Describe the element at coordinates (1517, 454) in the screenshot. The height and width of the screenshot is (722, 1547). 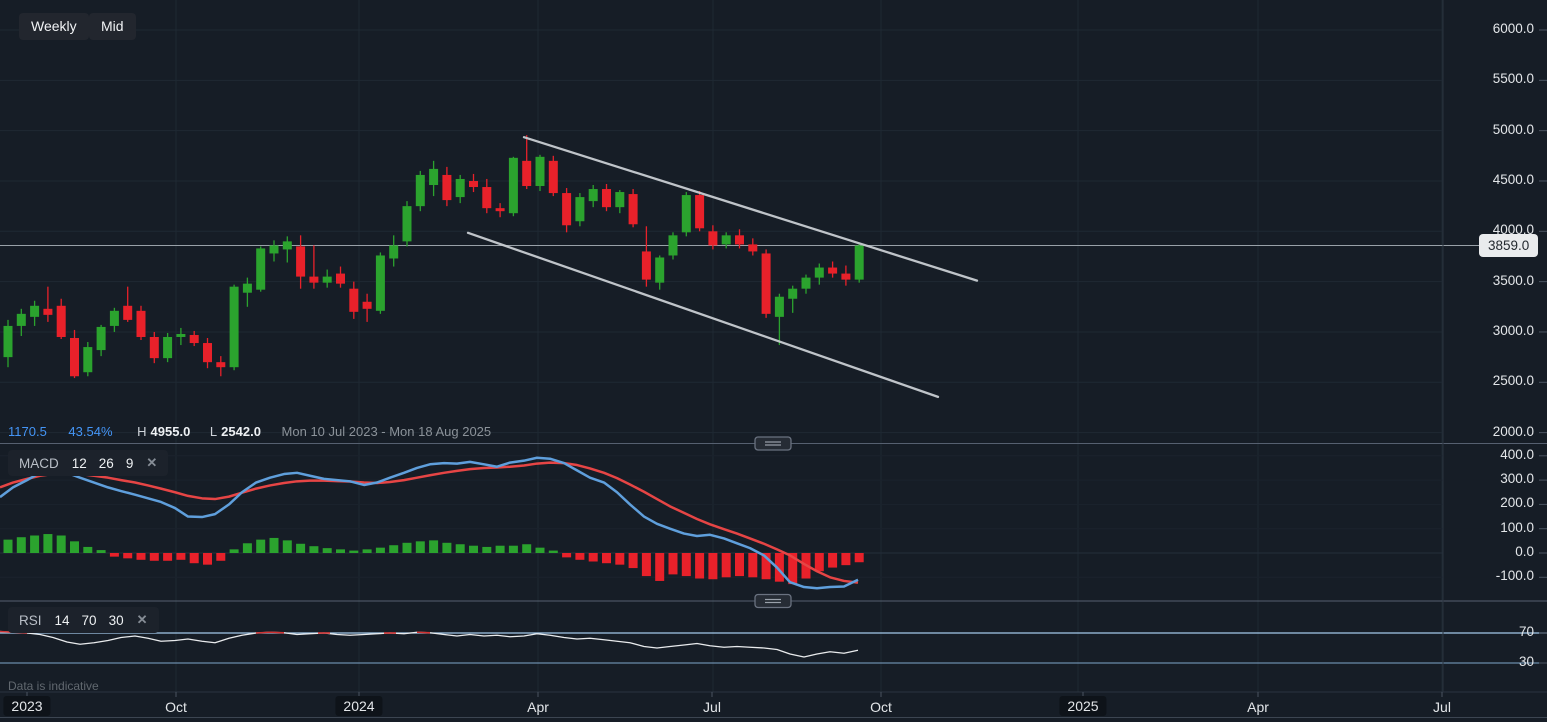
I see `macd-axis-label: 400.0` at that location.